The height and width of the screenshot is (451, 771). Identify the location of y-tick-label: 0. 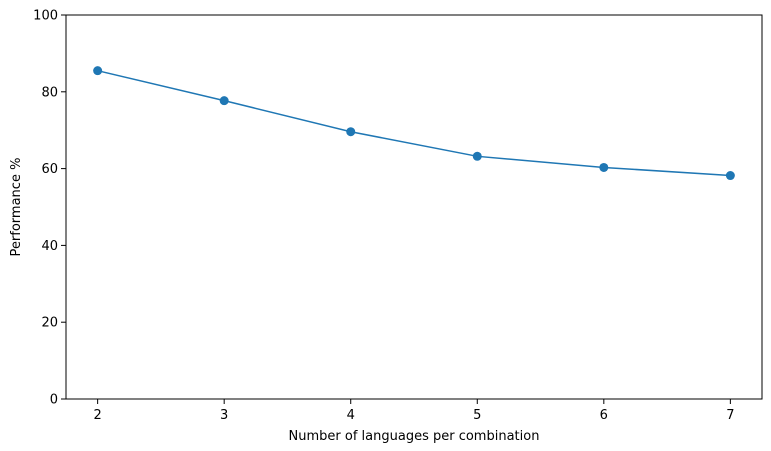
(54, 400).